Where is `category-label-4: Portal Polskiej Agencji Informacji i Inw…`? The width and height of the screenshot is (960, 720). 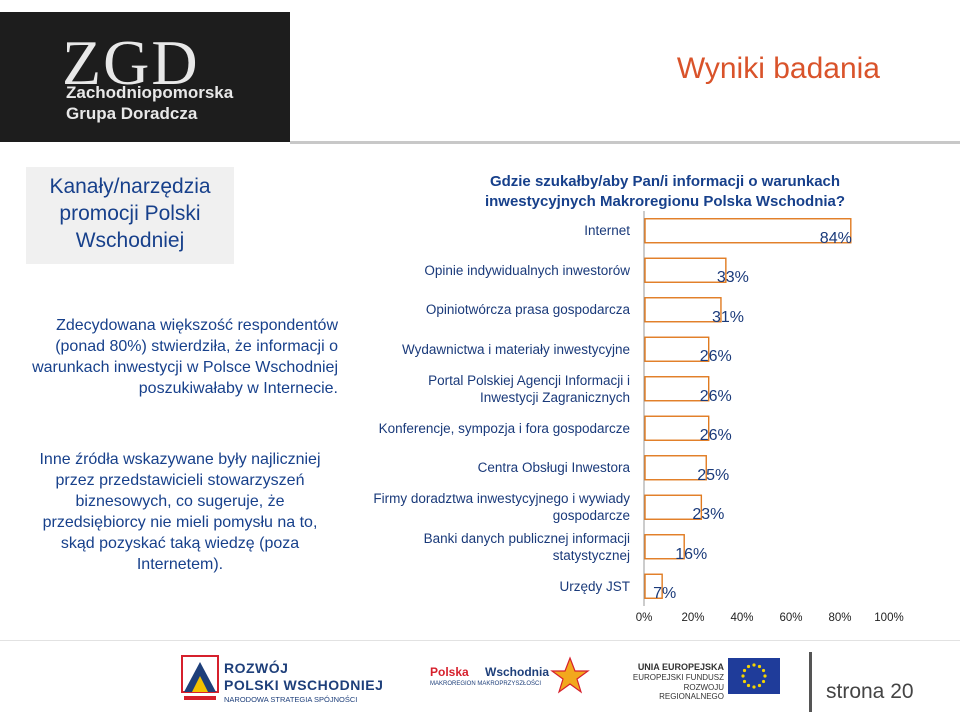
category-label-4: Portal Polskiej Agencji Informacji i Inw… is located at coordinates (529, 388).